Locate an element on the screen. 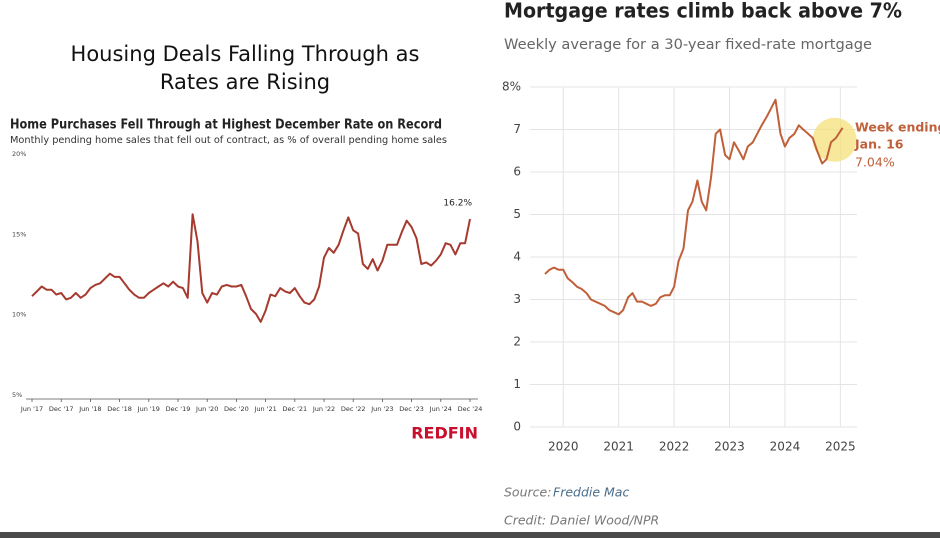  x-tick-label: 2025 is located at coordinates (840, 447).